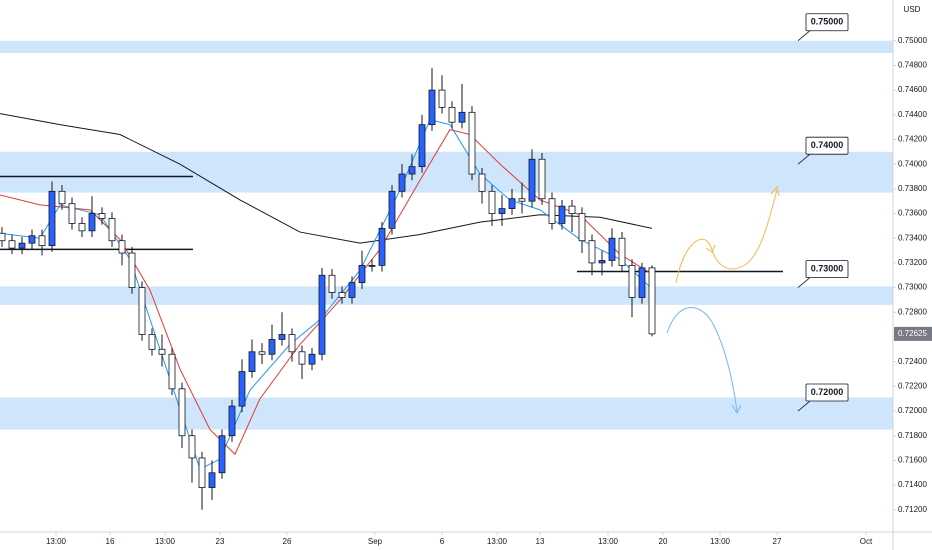 This screenshot has width=932, height=550. Describe the element at coordinates (777, 541) in the screenshot. I see `x-tick-label: 27` at that location.